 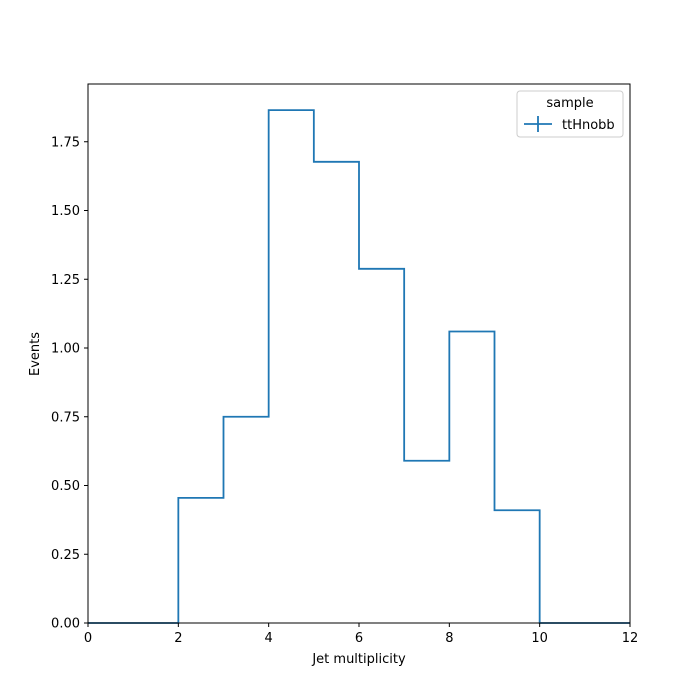 What do you see at coordinates (35, 354) in the screenshot?
I see `y-axis-label: Events` at bounding box center [35, 354].